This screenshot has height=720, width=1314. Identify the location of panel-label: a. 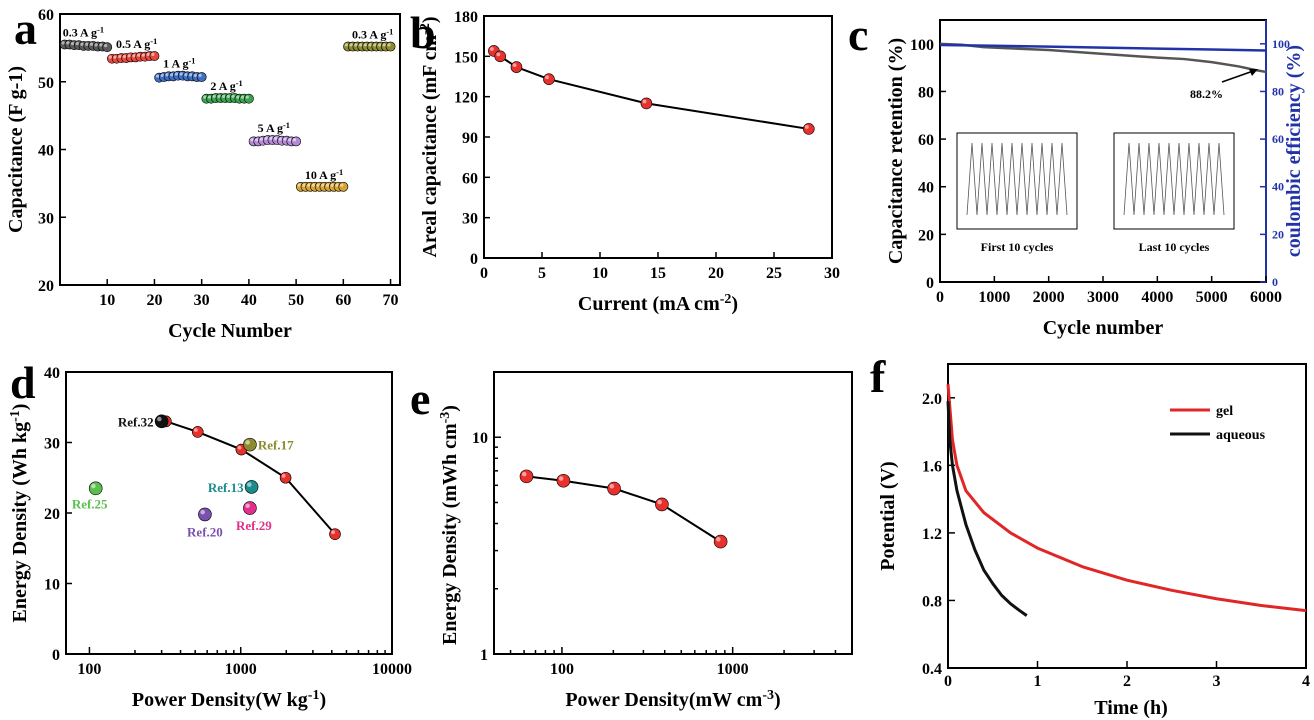
(25, 28).